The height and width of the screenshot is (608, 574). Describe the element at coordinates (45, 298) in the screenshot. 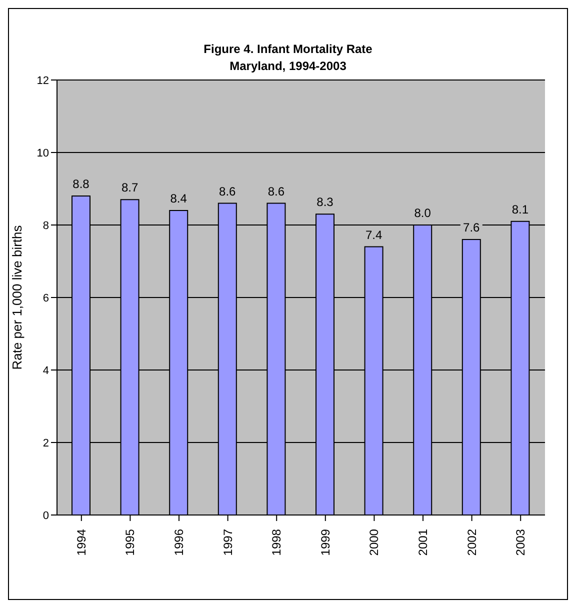

I see `y-tick-label: 6` at that location.